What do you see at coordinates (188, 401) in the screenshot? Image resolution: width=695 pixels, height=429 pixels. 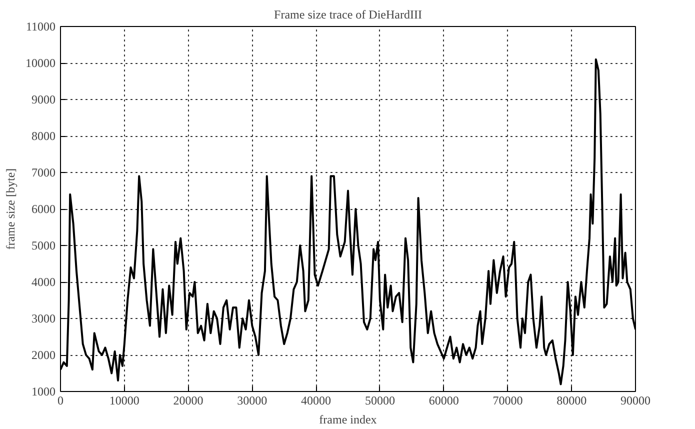 I see `x-tick-label: 20000` at bounding box center [188, 401].